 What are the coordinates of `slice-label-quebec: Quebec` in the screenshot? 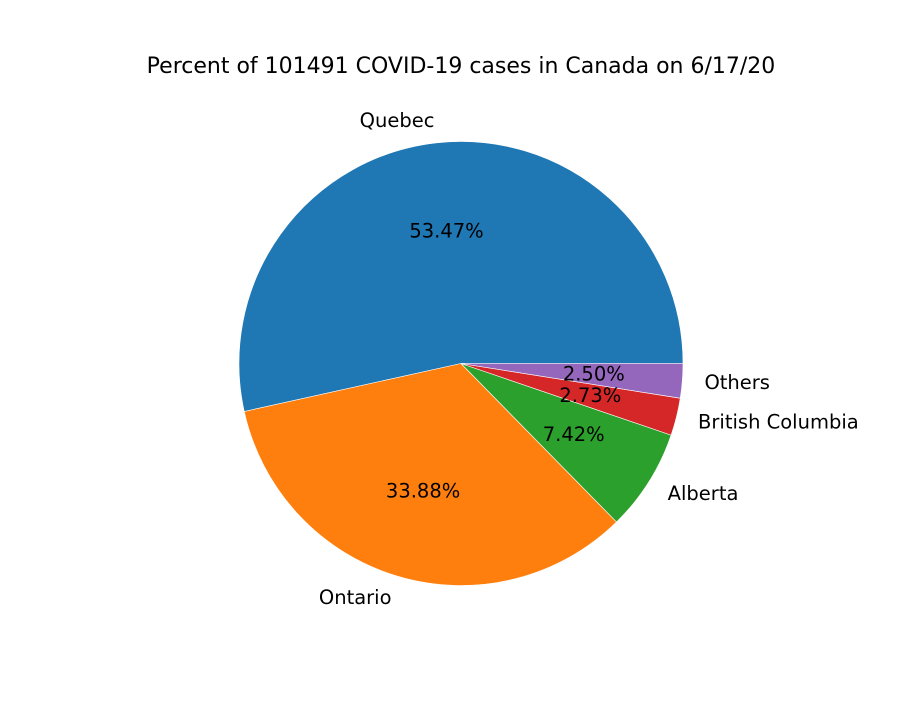 It's located at (397, 120).